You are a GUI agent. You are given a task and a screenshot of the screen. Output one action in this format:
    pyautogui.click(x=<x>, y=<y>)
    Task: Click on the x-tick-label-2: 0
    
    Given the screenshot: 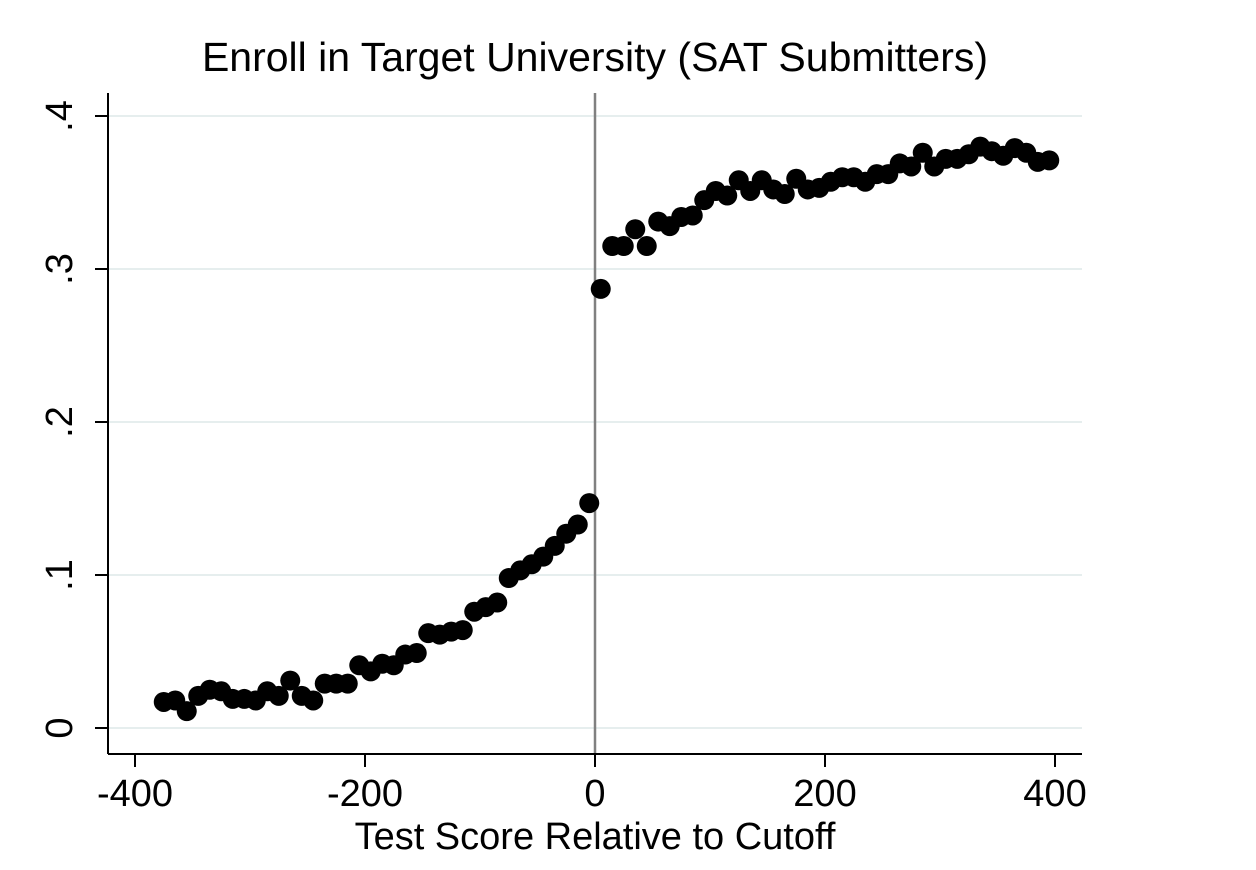 What is the action you would take?
    pyautogui.click(x=594, y=794)
    